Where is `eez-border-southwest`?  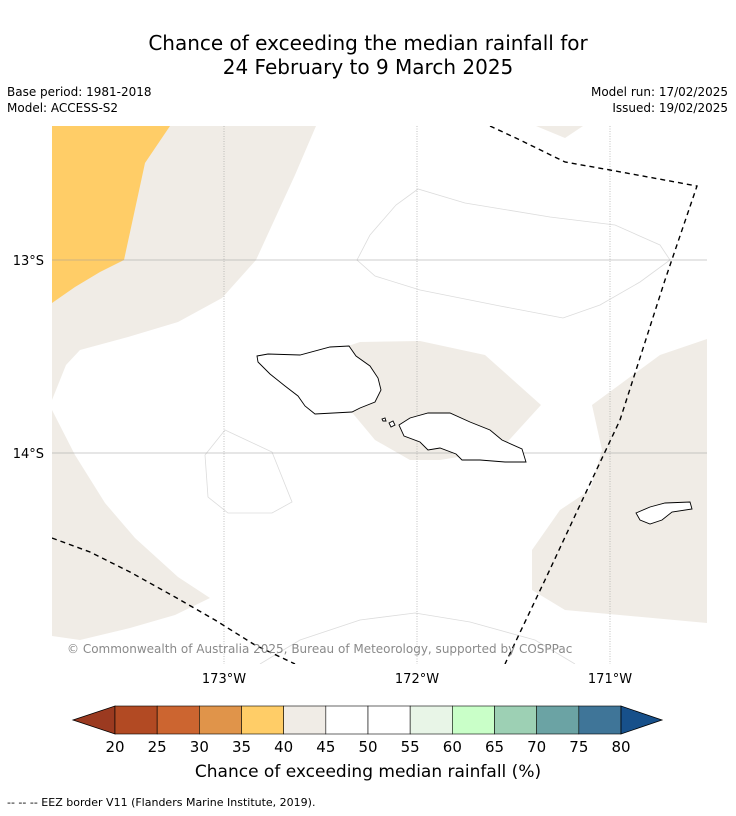
eez-border-southwest is located at coordinates (174, 600).